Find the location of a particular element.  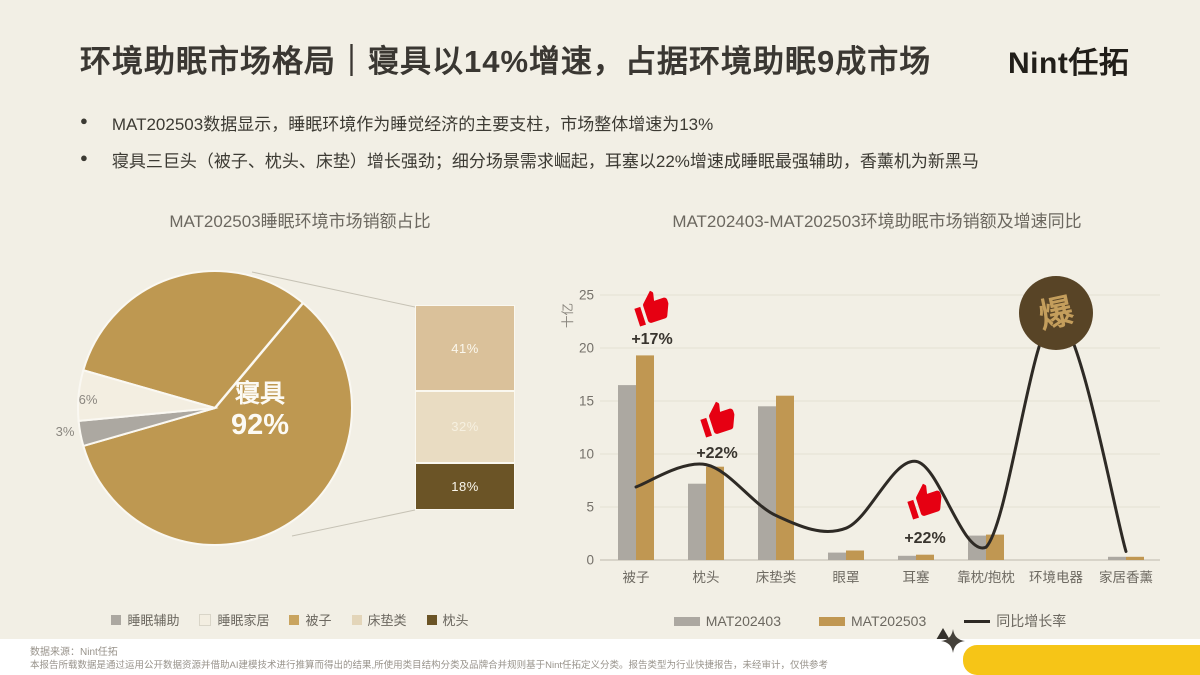

x-tick-label: 眼罩 is located at coordinates (846, 577).